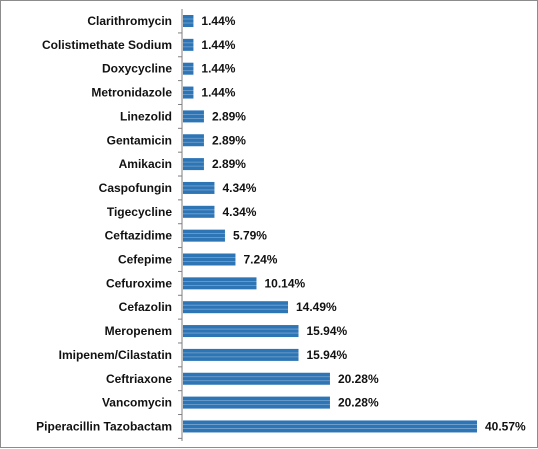  I want to click on category-label: Piperacillin Tazobactam, so click(104, 426).